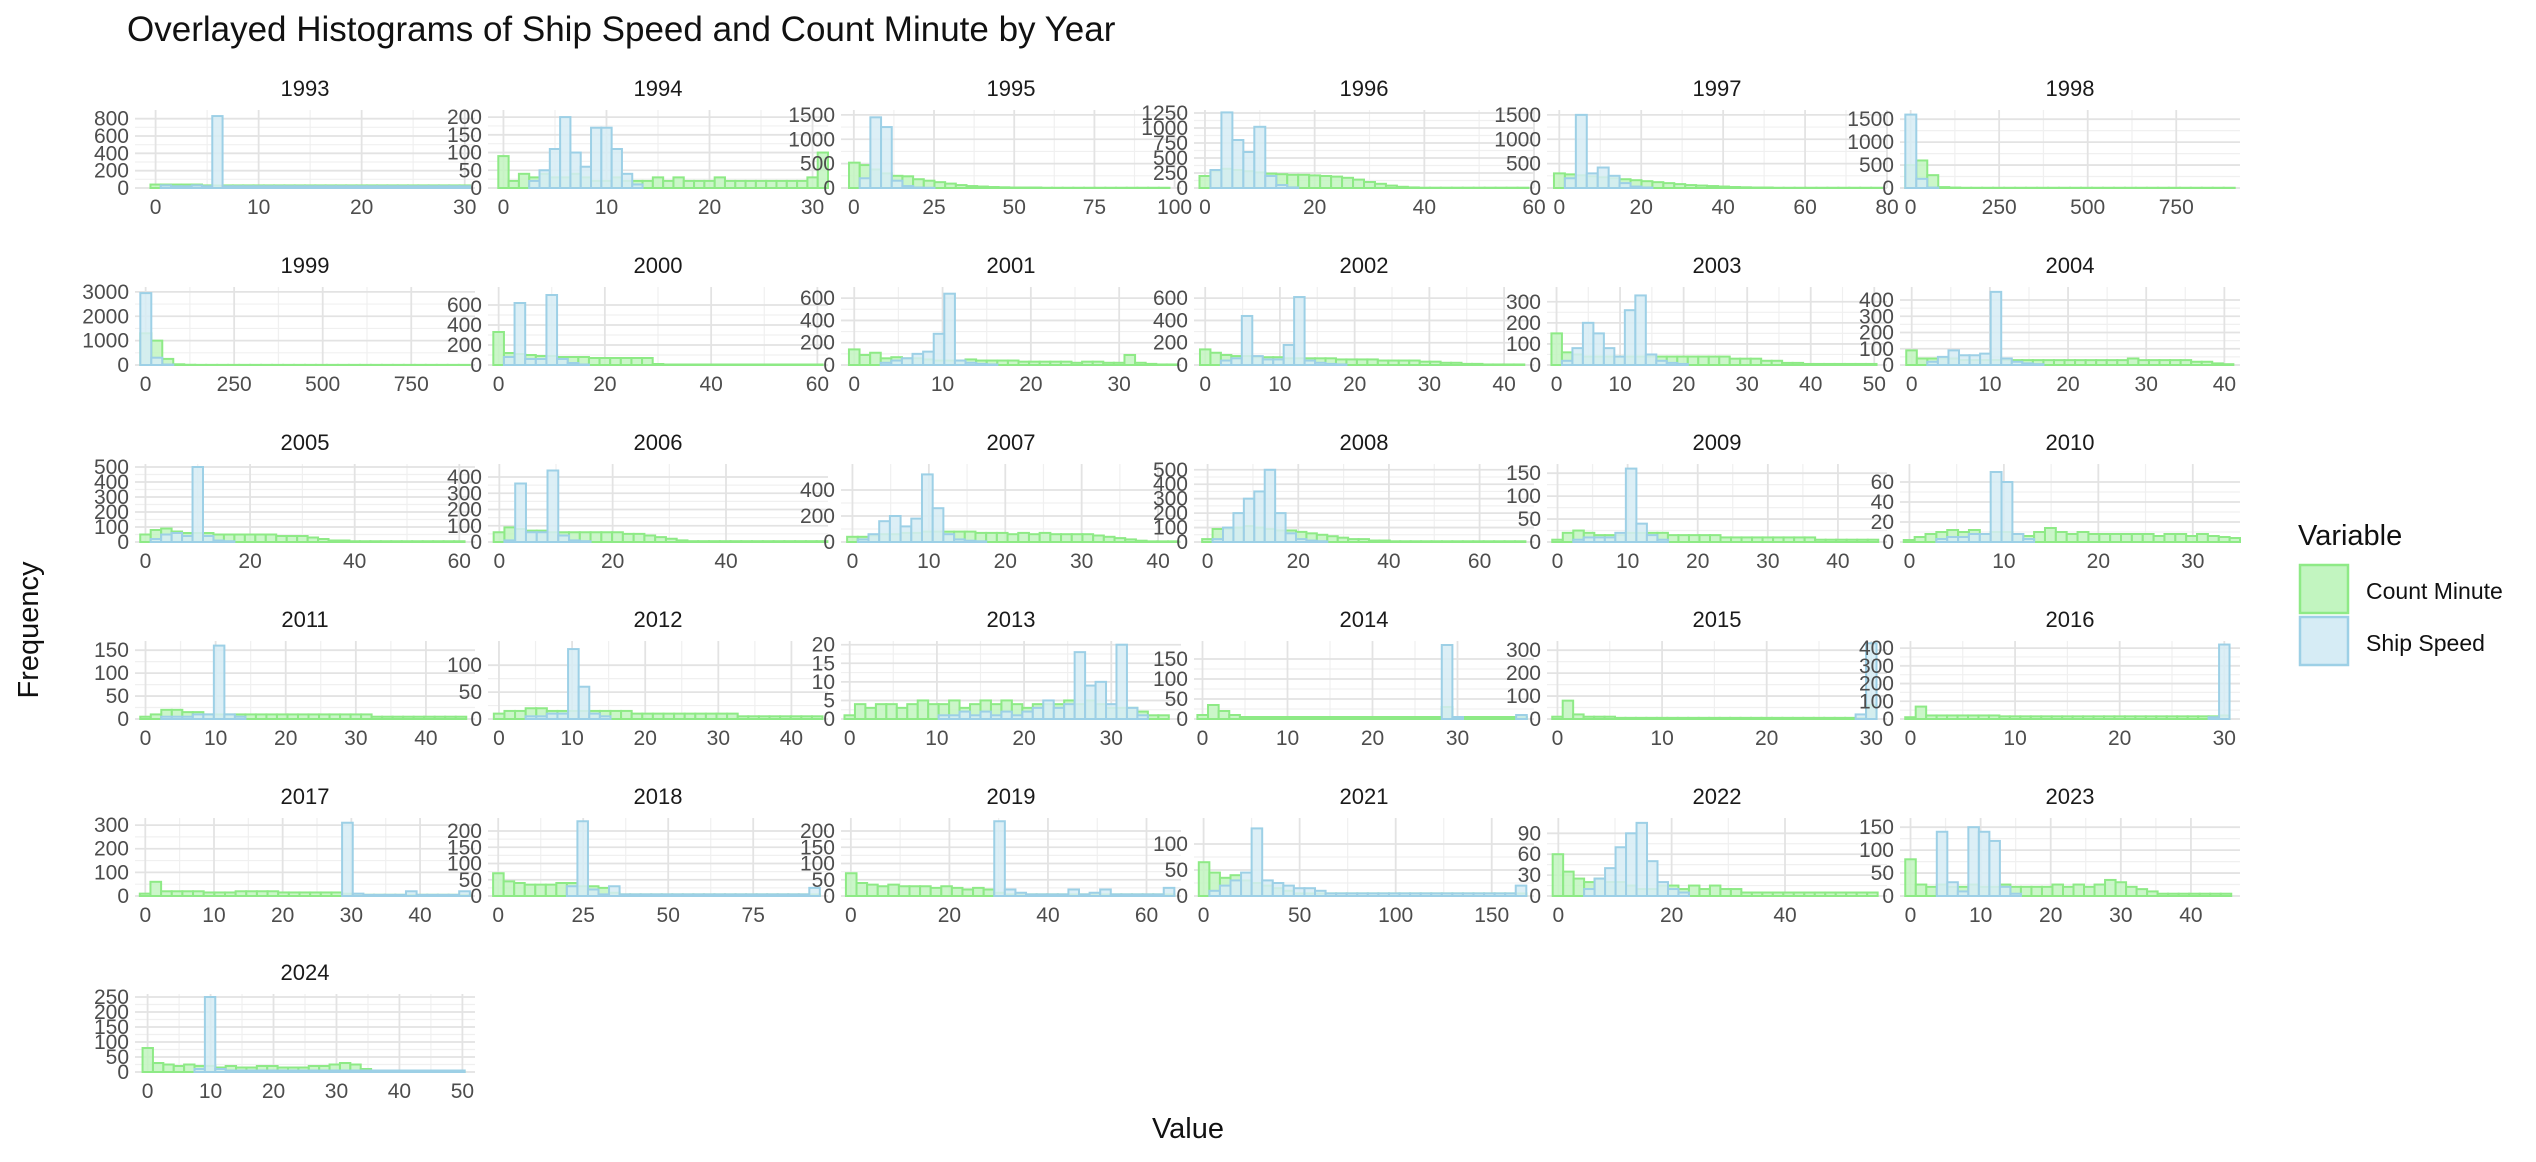  What do you see at coordinates (1717, 88) in the screenshot?
I see `facet-title-1997: 1997` at bounding box center [1717, 88].